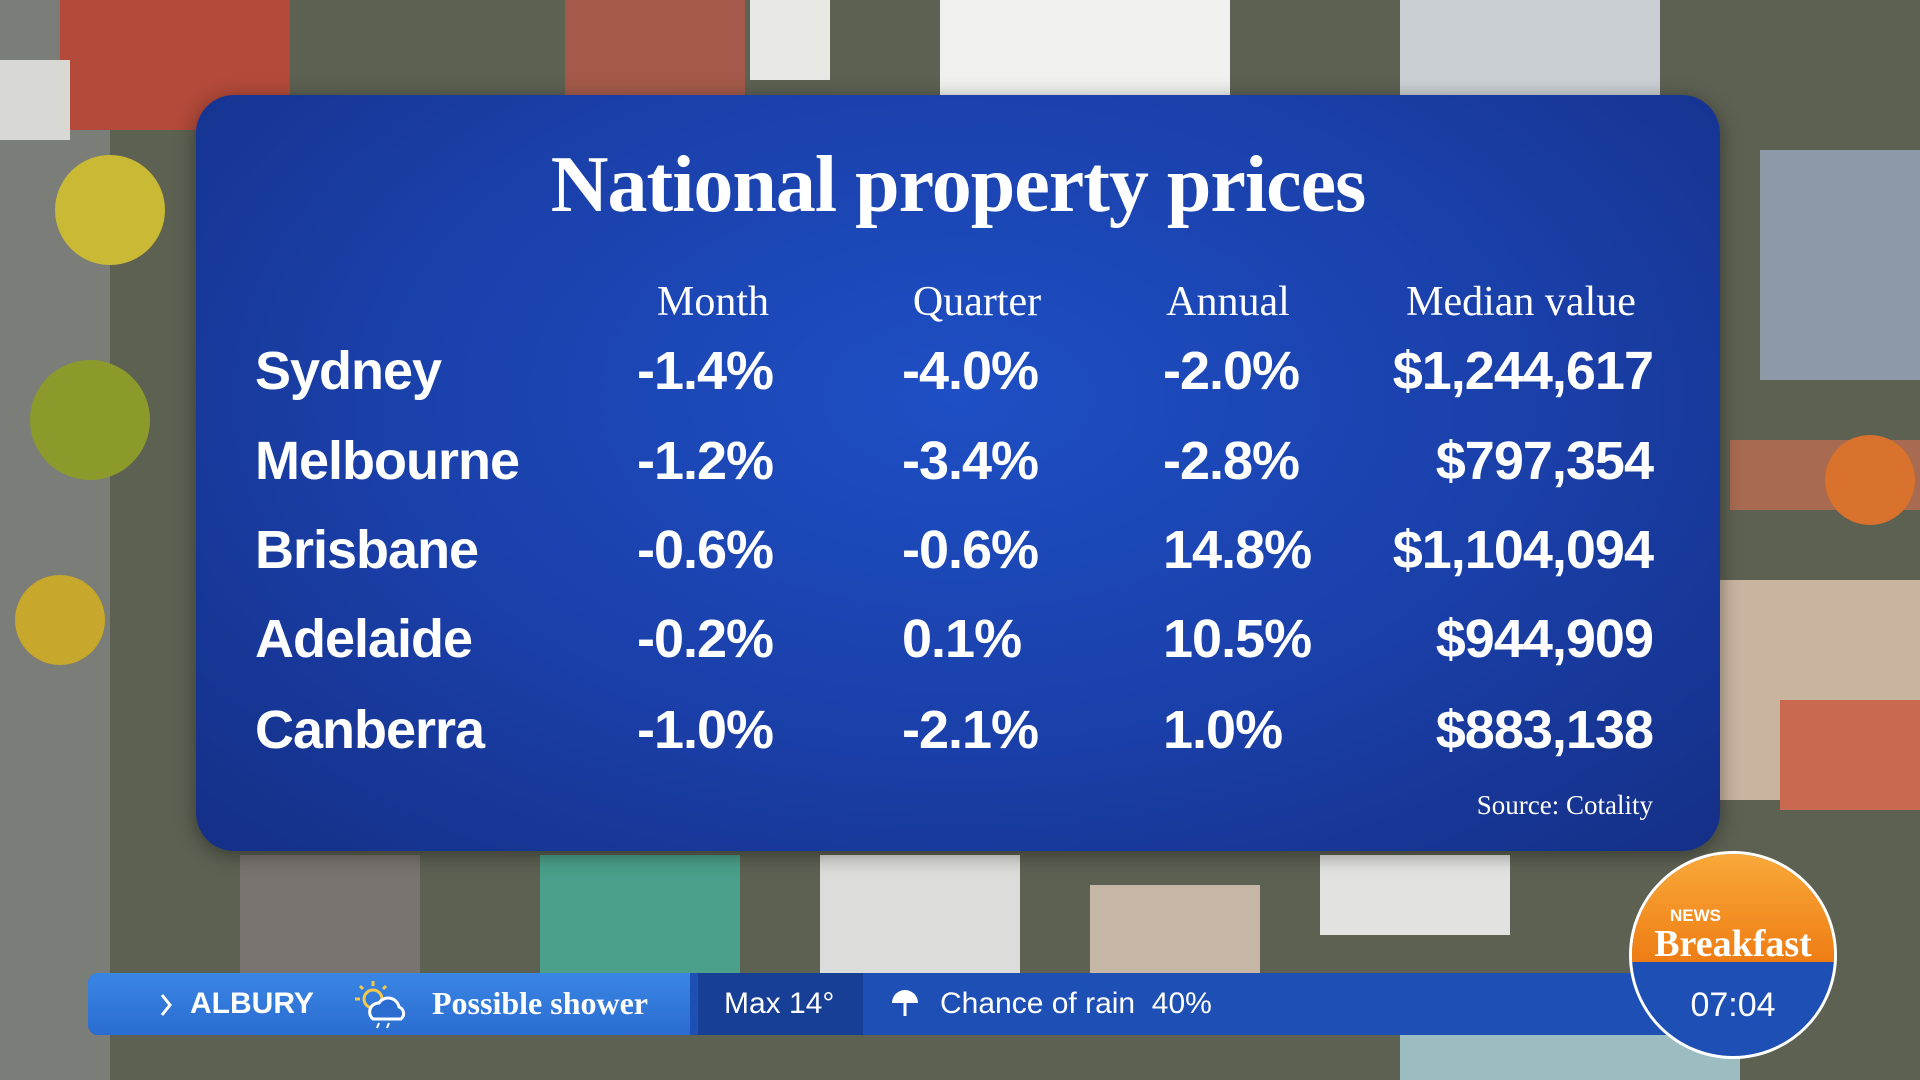 This screenshot has width=1920, height=1080. I want to click on location: ALBURY, so click(252, 1003).